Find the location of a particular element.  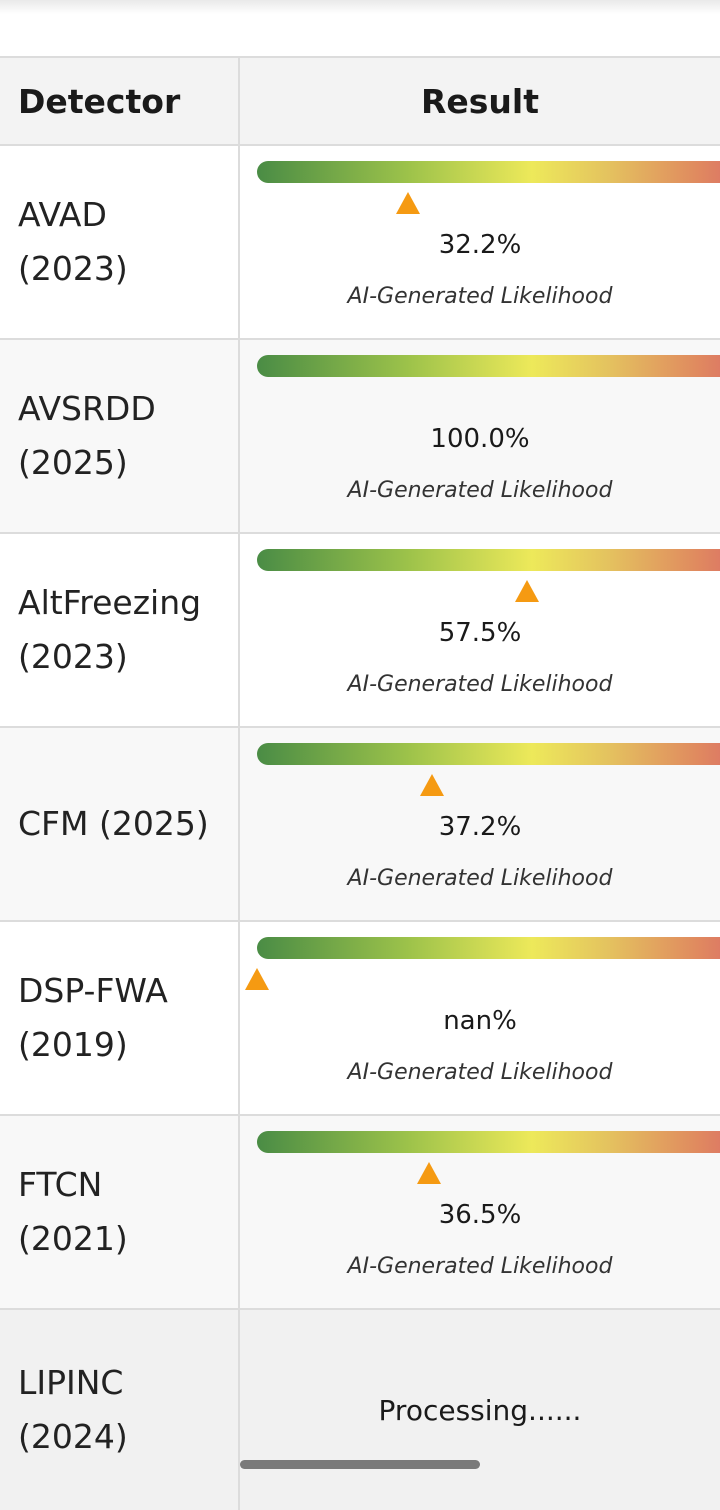

table-header: Detector Result is located at coordinates (360, 102).